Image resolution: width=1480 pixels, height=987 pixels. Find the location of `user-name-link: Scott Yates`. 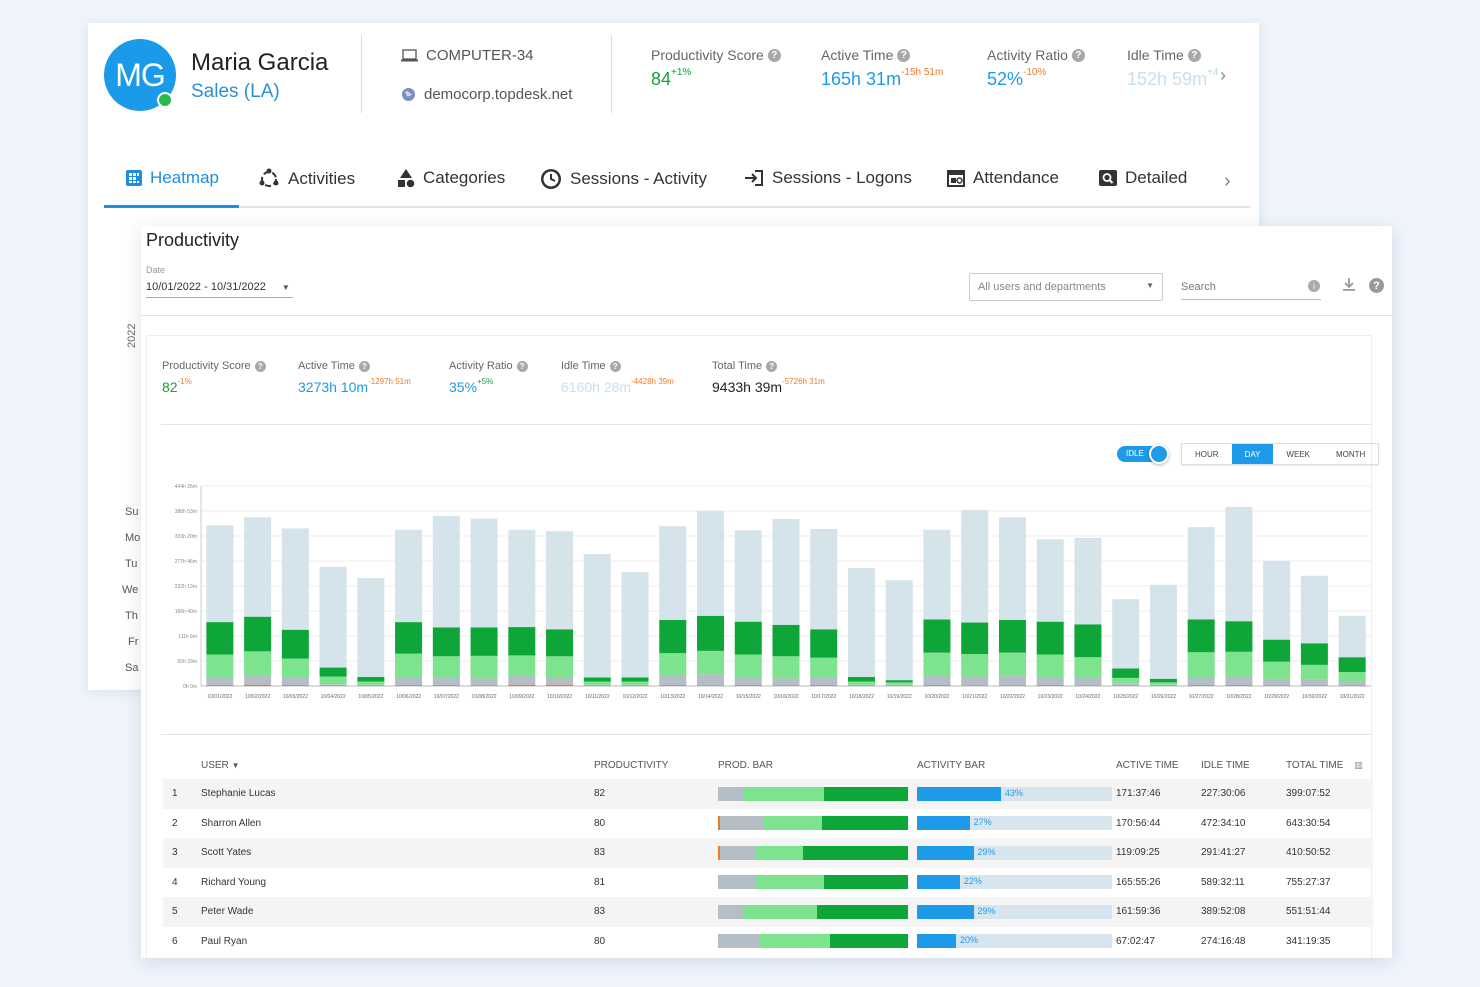

user-name-link: Scott Yates is located at coordinates (397, 853).